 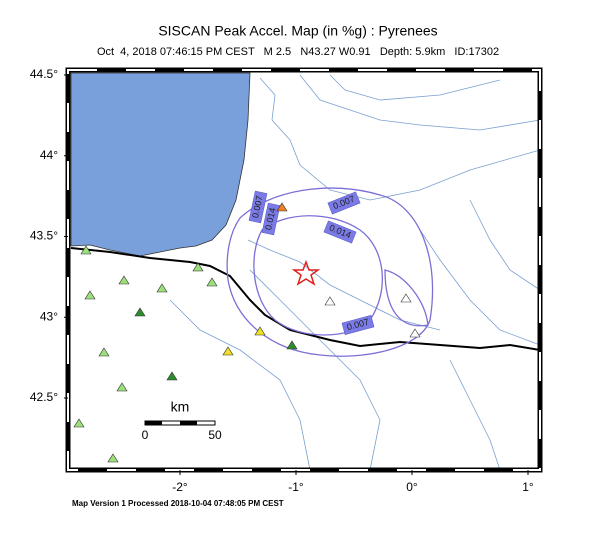 What do you see at coordinates (215, 435) in the screenshot?
I see `scale-end: 50` at bounding box center [215, 435].